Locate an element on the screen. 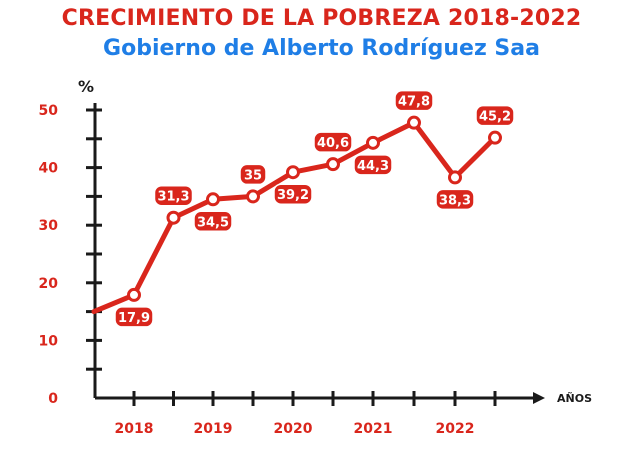  data-label: 17,9 is located at coordinates (134, 317).